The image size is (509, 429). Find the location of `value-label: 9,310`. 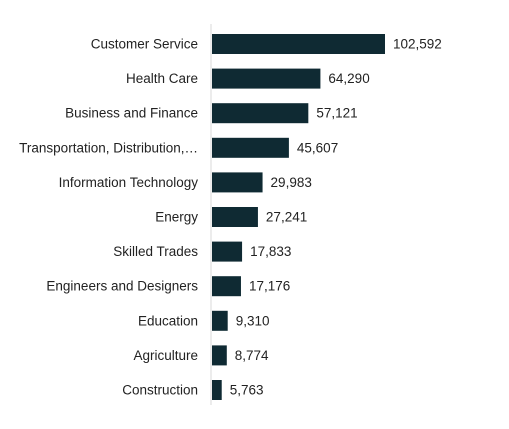

value-label: 9,310 is located at coordinates (253, 320).